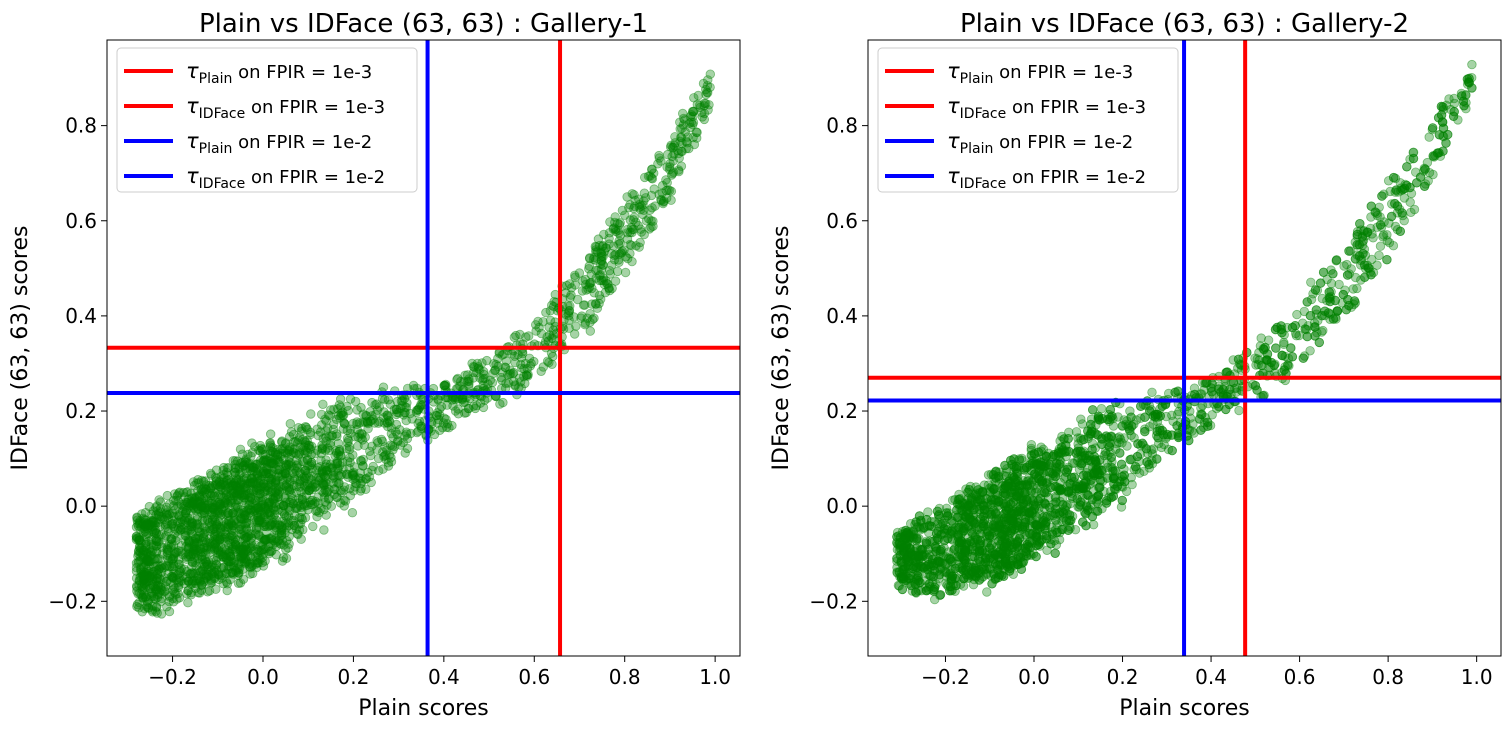 This screenshot has height=729, width=1511. Describe the element at coordinates (315, 107) in the screenshot. I see `legend-text-rest: on FPIR = 1e-3` at that location.